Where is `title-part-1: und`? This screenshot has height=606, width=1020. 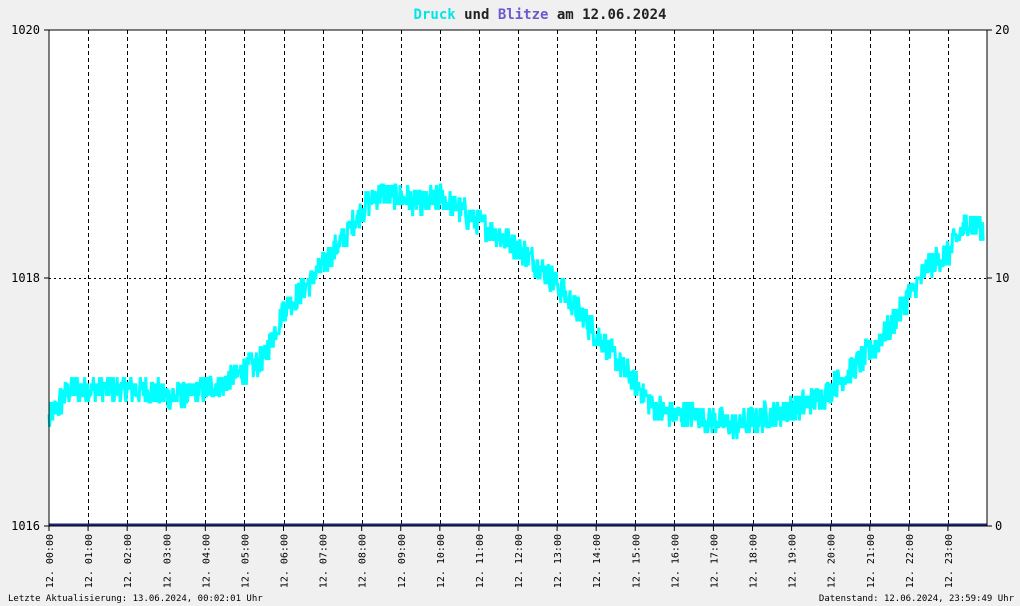 title-part-1: und is located at coordinates (477, 15).